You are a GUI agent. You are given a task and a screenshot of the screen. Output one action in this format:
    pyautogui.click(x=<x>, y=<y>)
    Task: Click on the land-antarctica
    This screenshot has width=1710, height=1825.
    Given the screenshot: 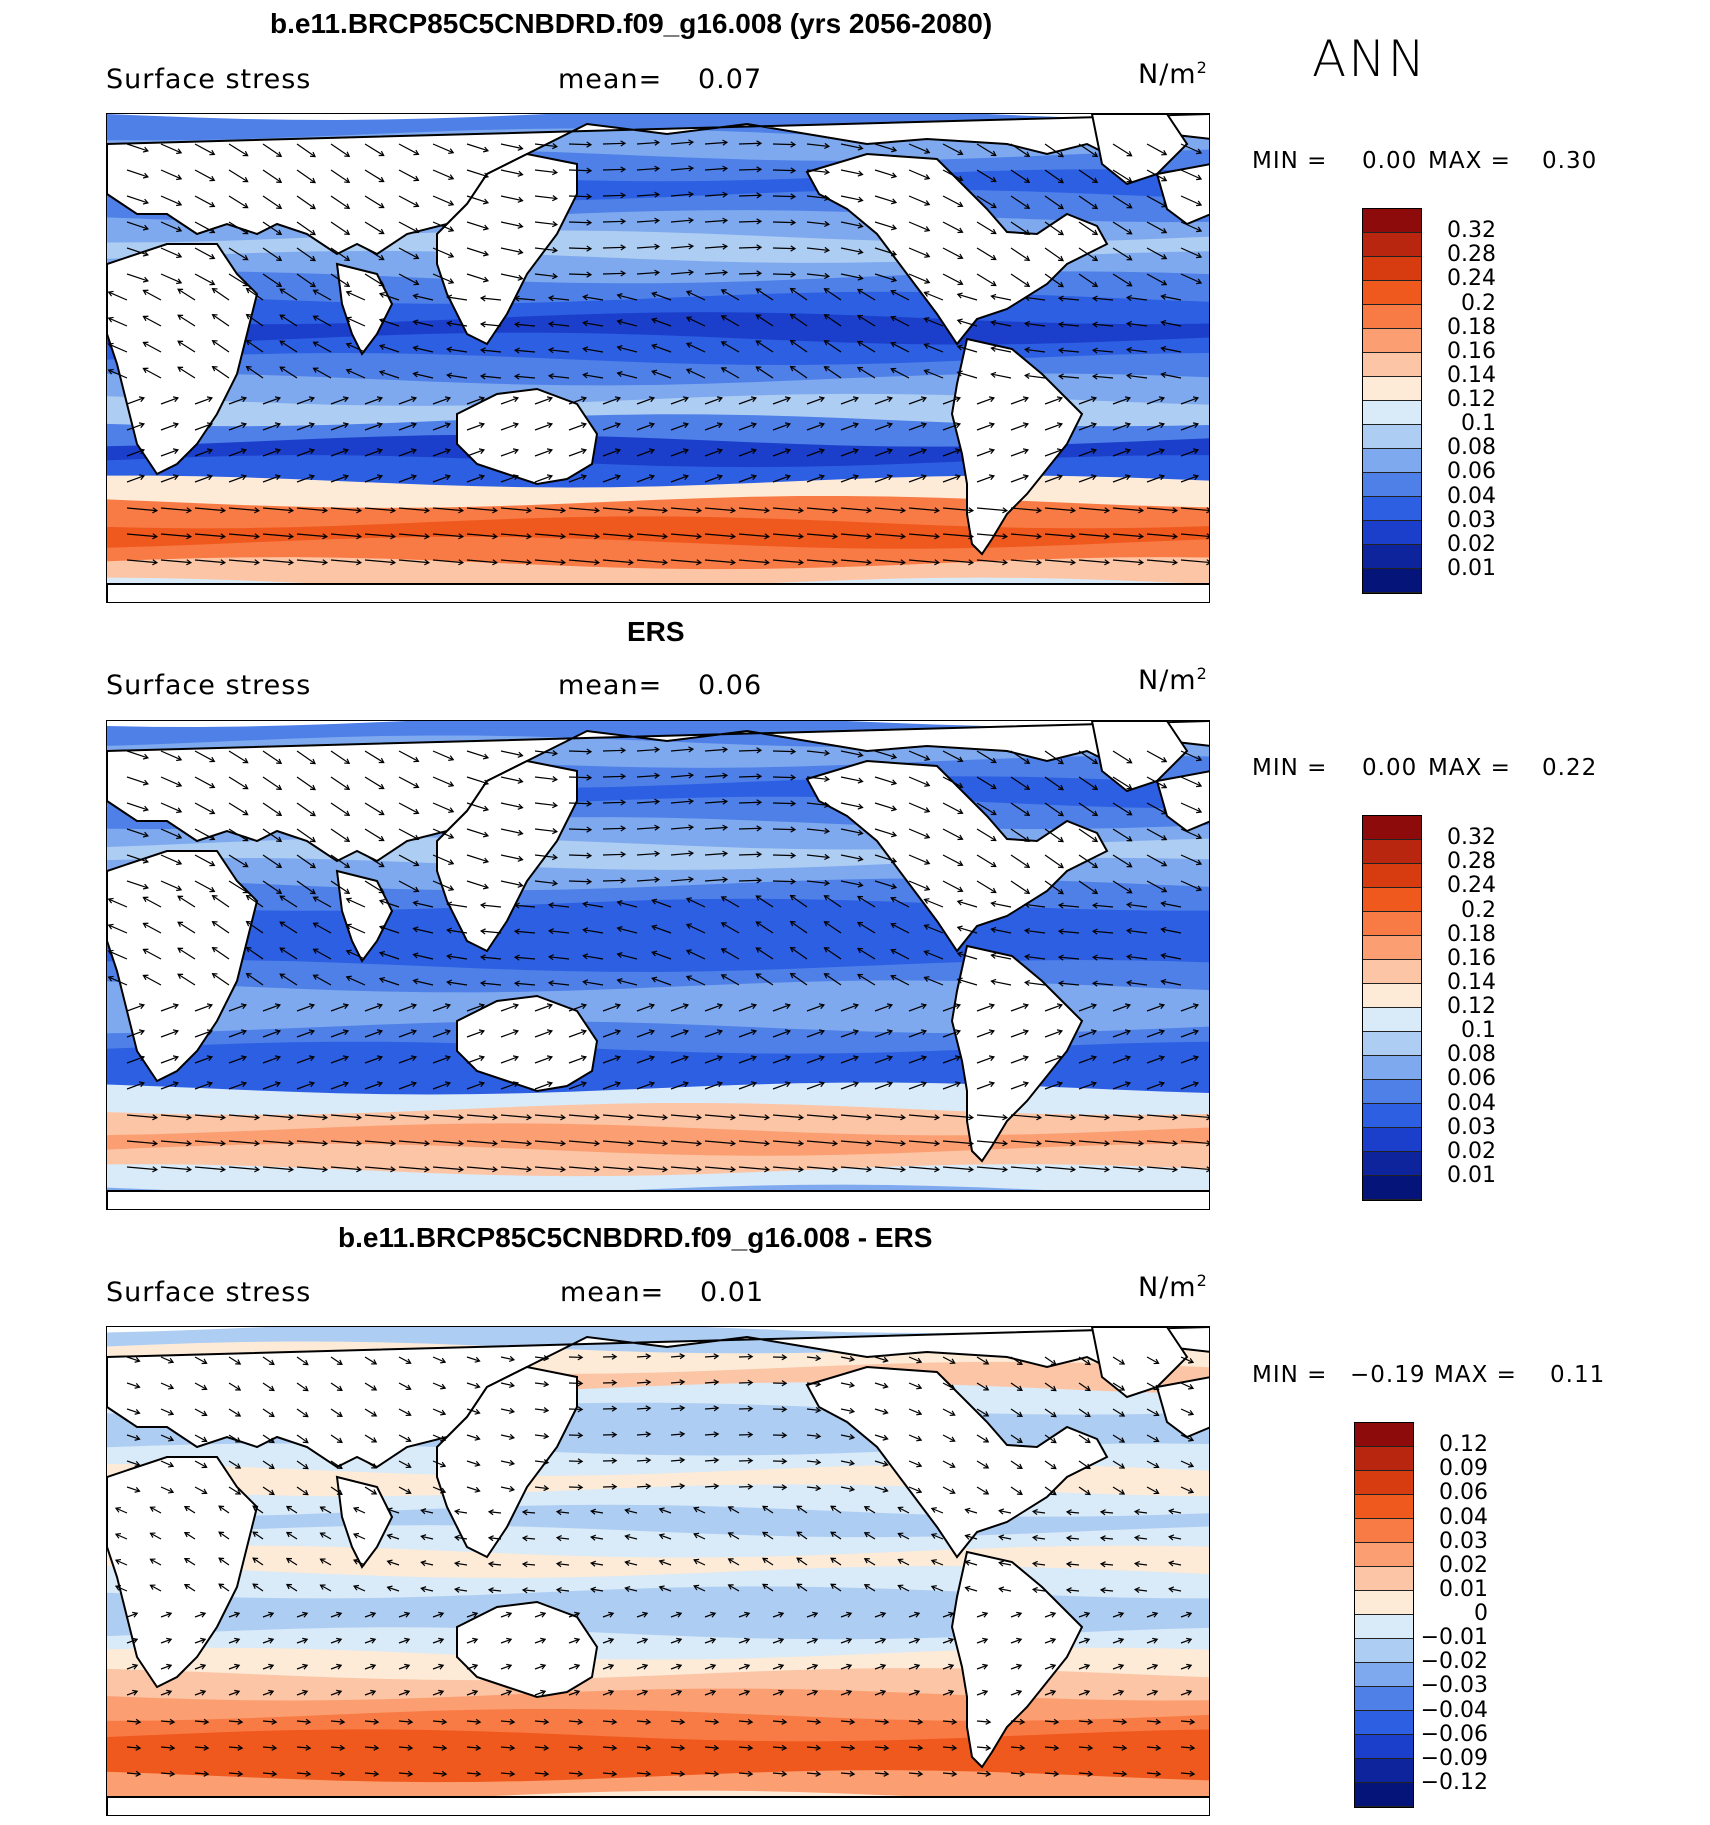 What is the action you would take?
    pyautogui.click(x=658, y=1805)
    